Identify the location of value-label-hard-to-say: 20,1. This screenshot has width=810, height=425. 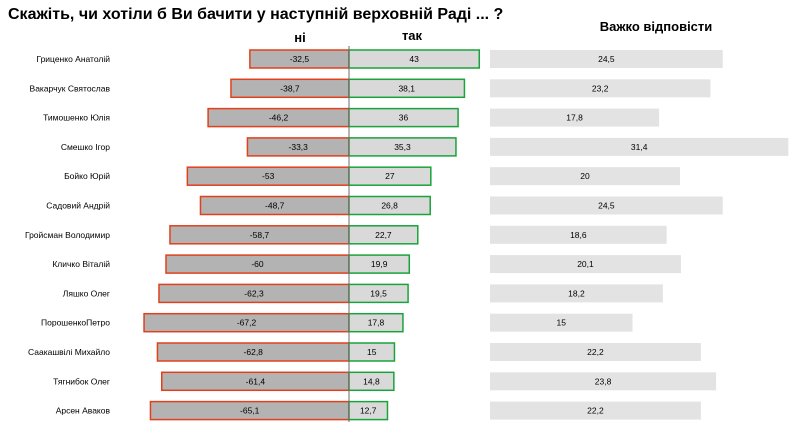
(585, 264).